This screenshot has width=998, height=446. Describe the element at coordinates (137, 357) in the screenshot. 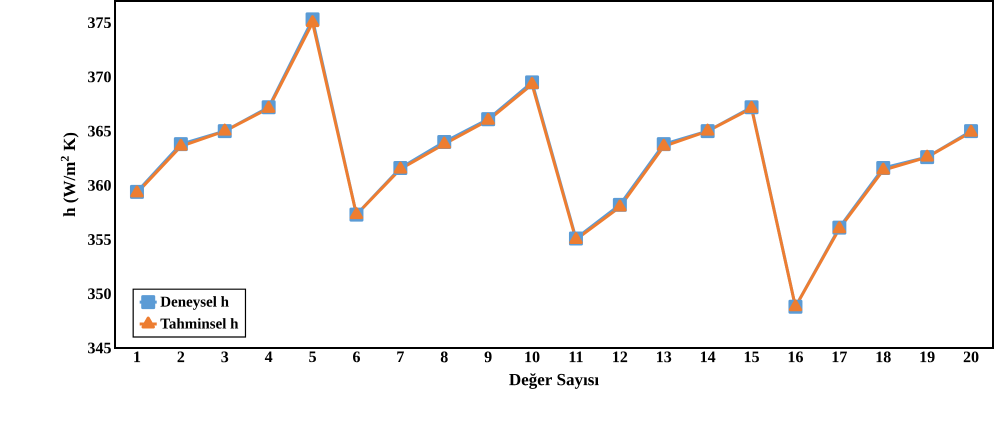

I see `x-tick-label: 1` at that location.